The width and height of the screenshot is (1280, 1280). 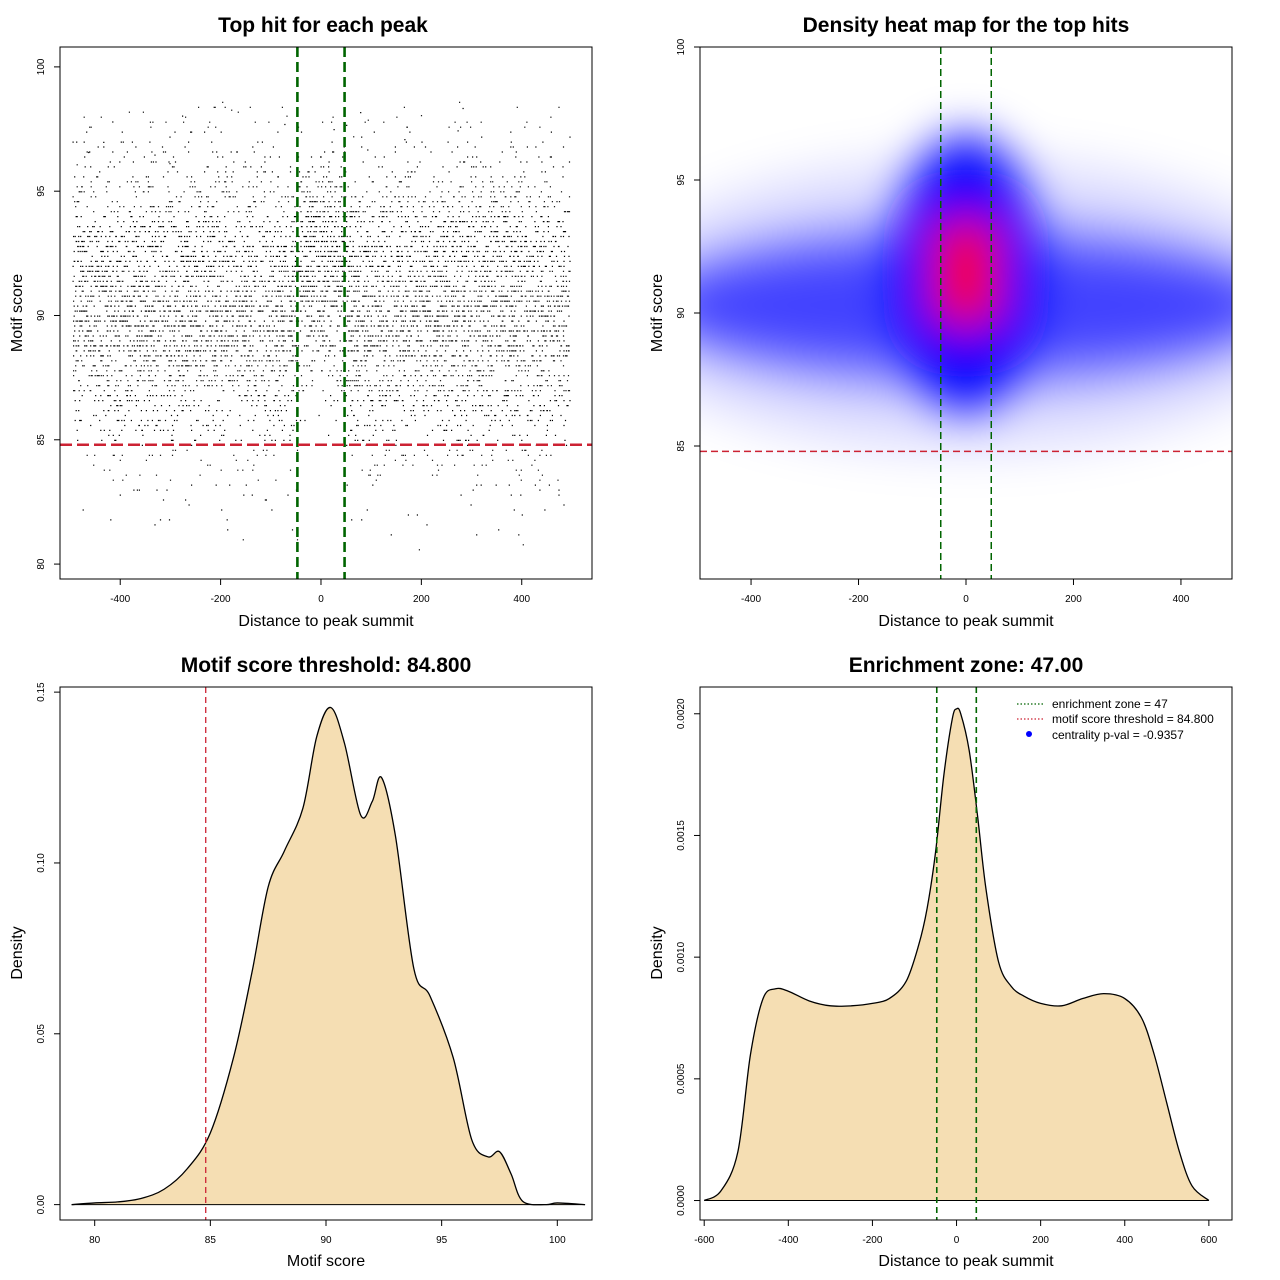 What do you see at coordinates (442, 1240) in the screenshot?
I see `score-density-x-tick-label: 95` at bounding box center [442, 1240].